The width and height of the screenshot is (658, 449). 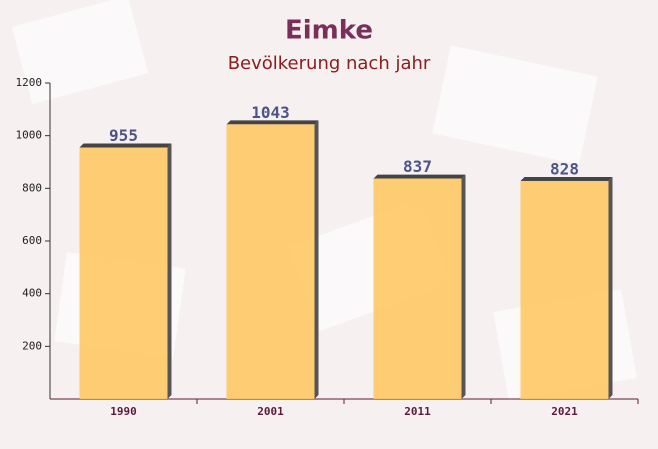 I want to click on y-tick-label: 1200, so click(x=29, y=82).